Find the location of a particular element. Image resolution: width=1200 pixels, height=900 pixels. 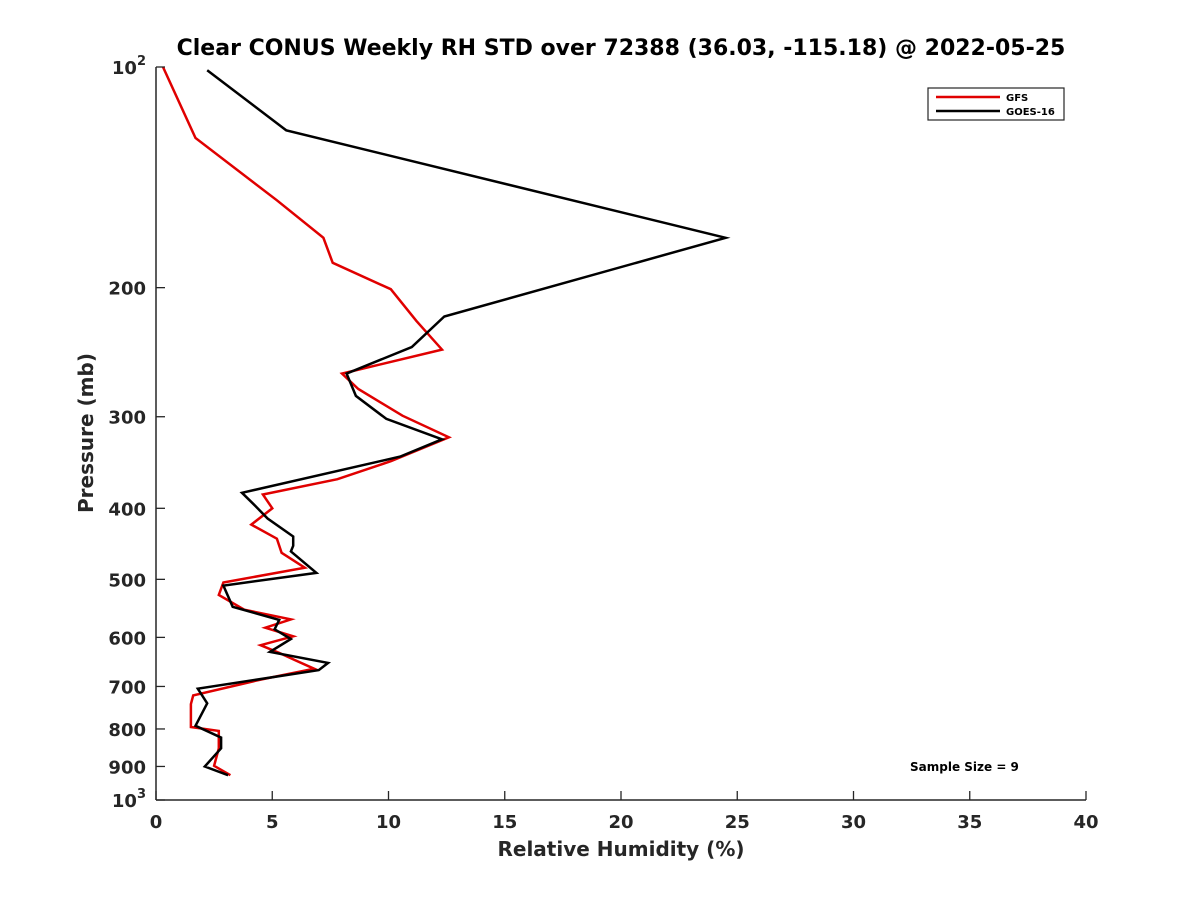

x-tick-label: 40 is located at coordinates (1085, 822).